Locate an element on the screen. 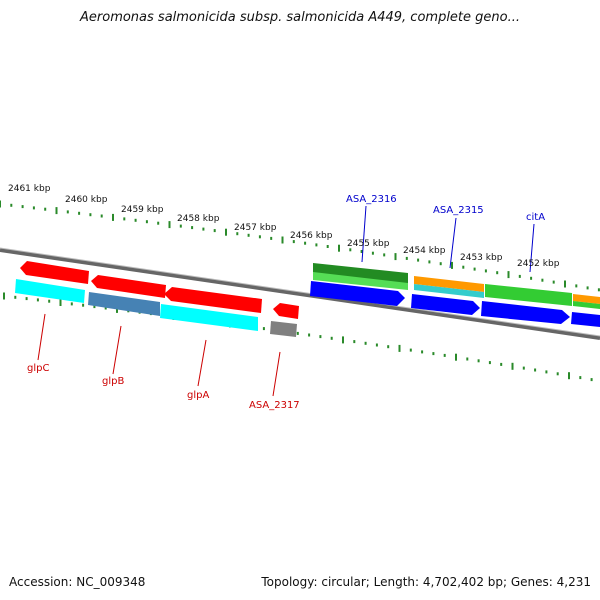 The width and height of the screenshot is (600, 600). tick-label: 2461 kbp is located at coordinates (29, 189).